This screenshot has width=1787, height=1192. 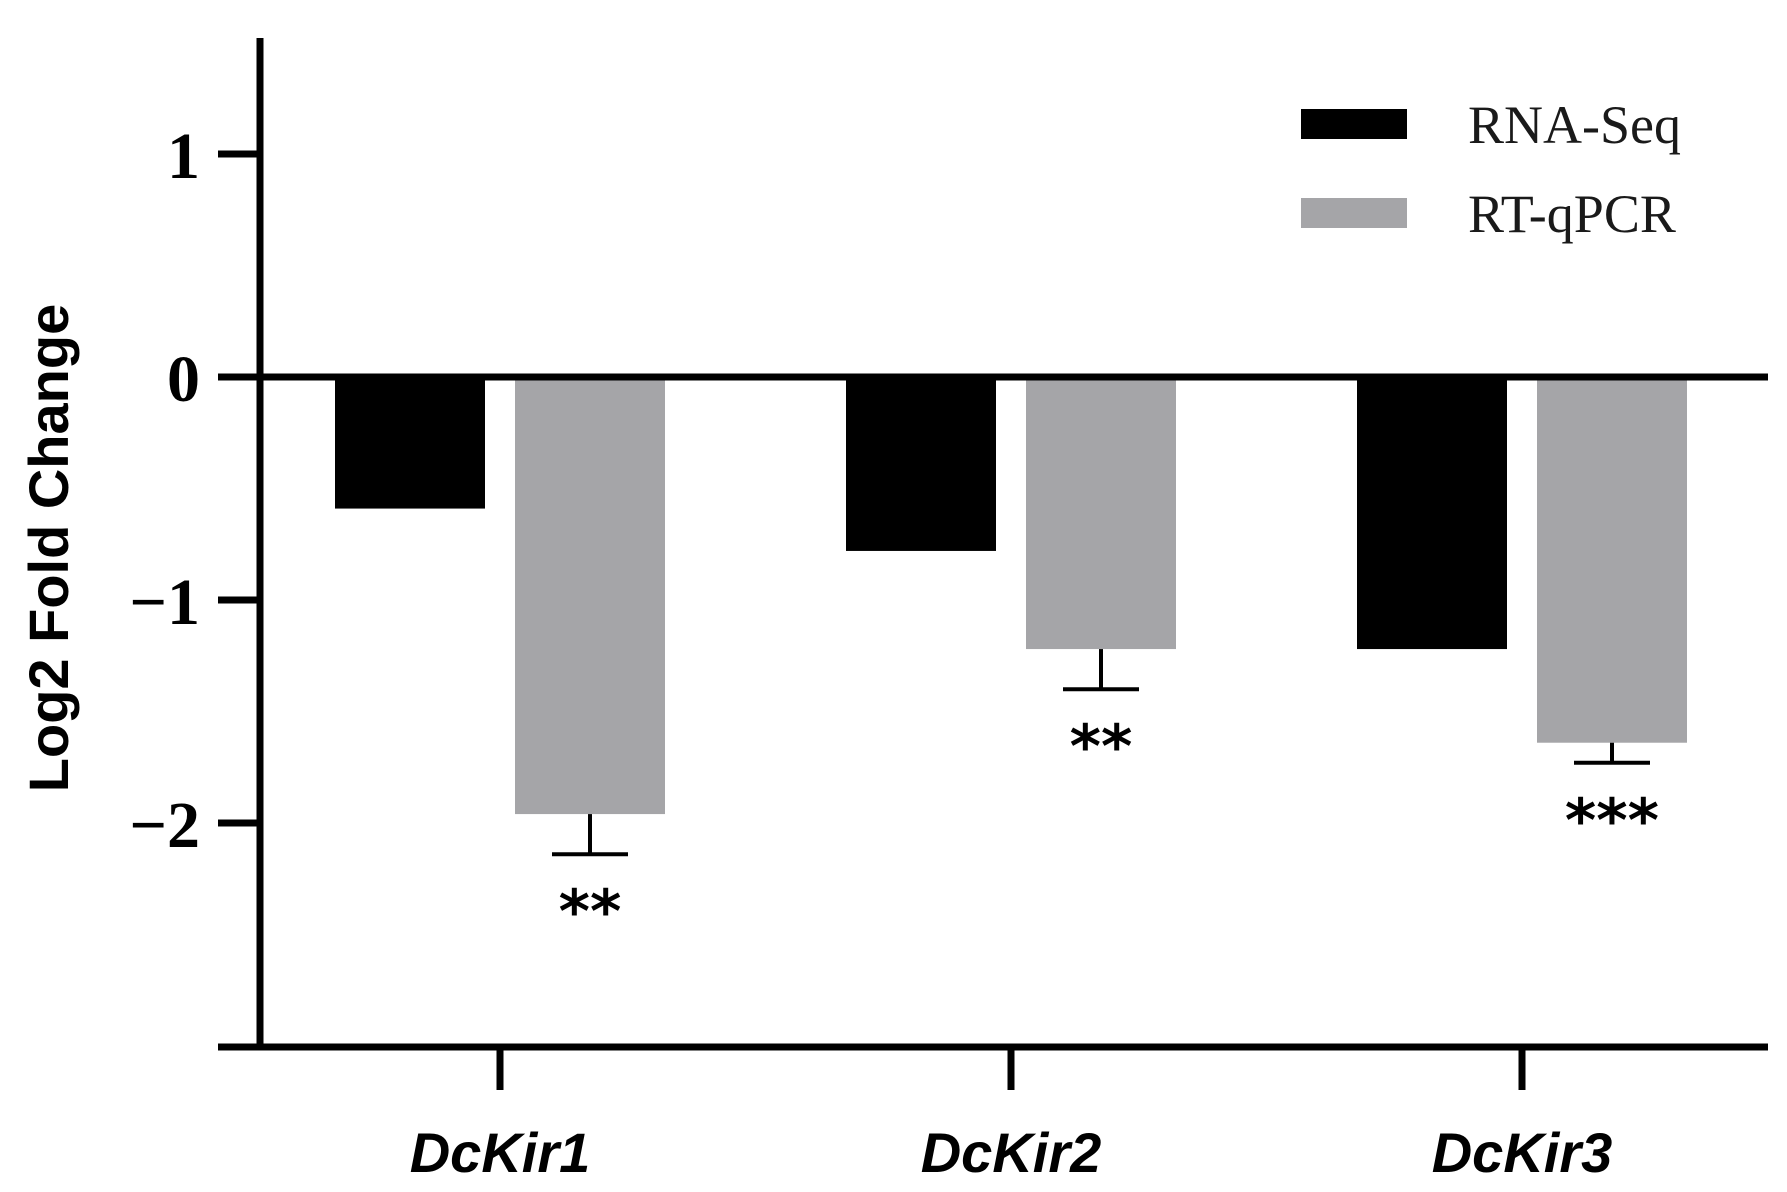 What do you see at coordinates (1491, 169) in the screenshot?
I see `legend: RNA-Seq RT-qPCR` at bounding box center [1491, 169].